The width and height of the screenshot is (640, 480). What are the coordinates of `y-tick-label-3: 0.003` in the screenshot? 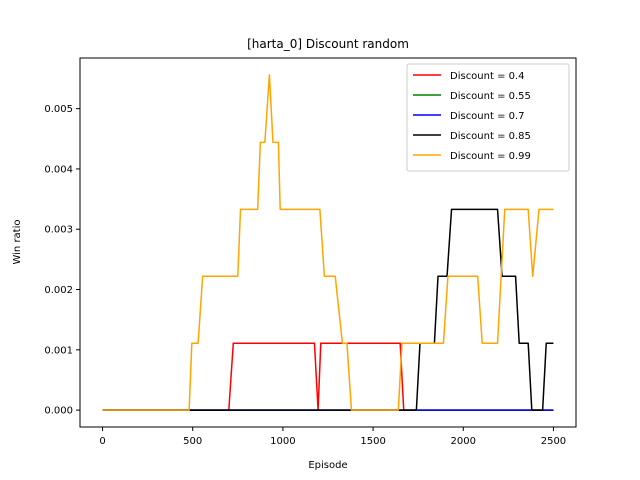 It's located at (58, 230).